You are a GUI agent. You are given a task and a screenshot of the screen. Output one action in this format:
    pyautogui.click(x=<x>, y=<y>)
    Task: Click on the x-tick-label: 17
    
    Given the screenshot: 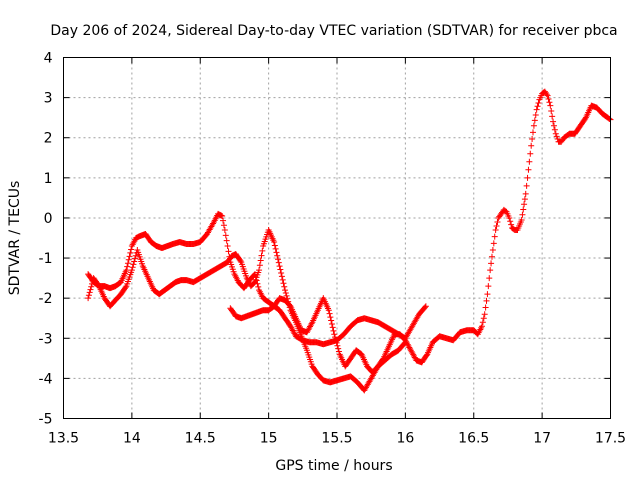 What is the action you would take?
    pyautogui.click(x=542, y=439)
    